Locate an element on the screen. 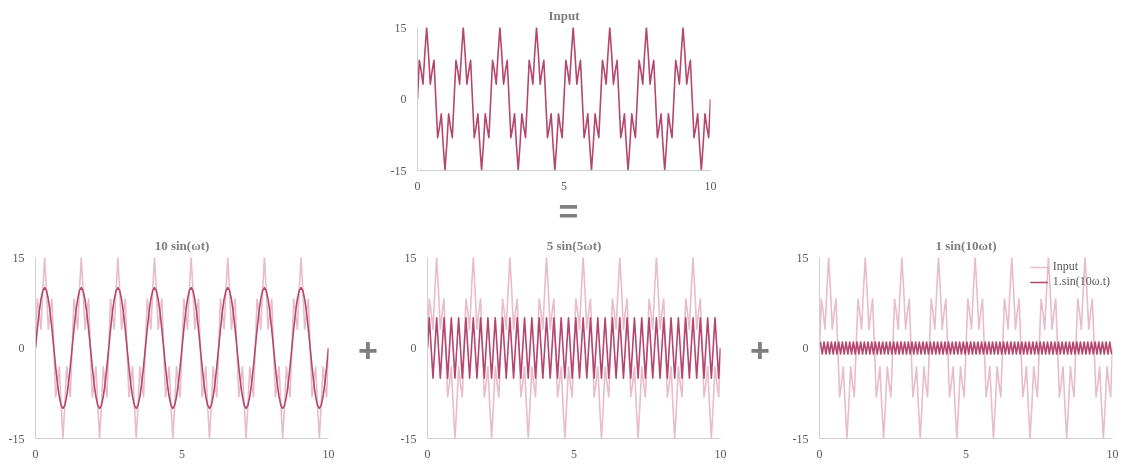 Image resolution: width=1123 pixels, height=472 pixels. legend-label: 1.sin(10ω.t) is located at coordinates (1081, 281).